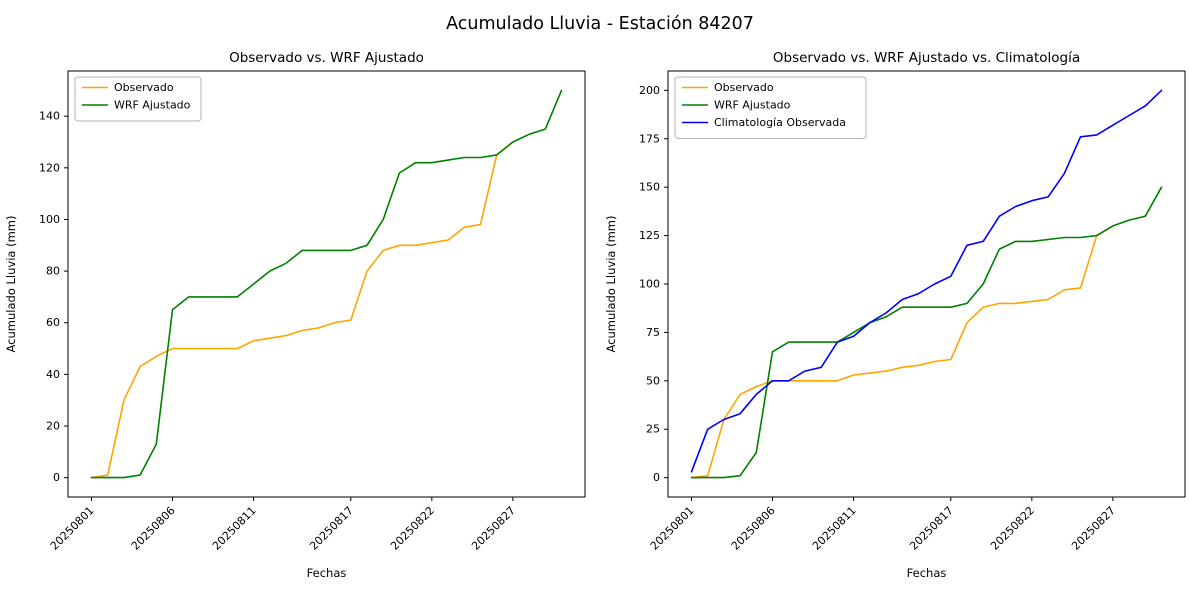 The width and height of the screenshot is (1200, 600). What do you see at coordinates (53, 322) in the screenshot?
I see `y-tick-label: 60` at bounding box center [53, 322].